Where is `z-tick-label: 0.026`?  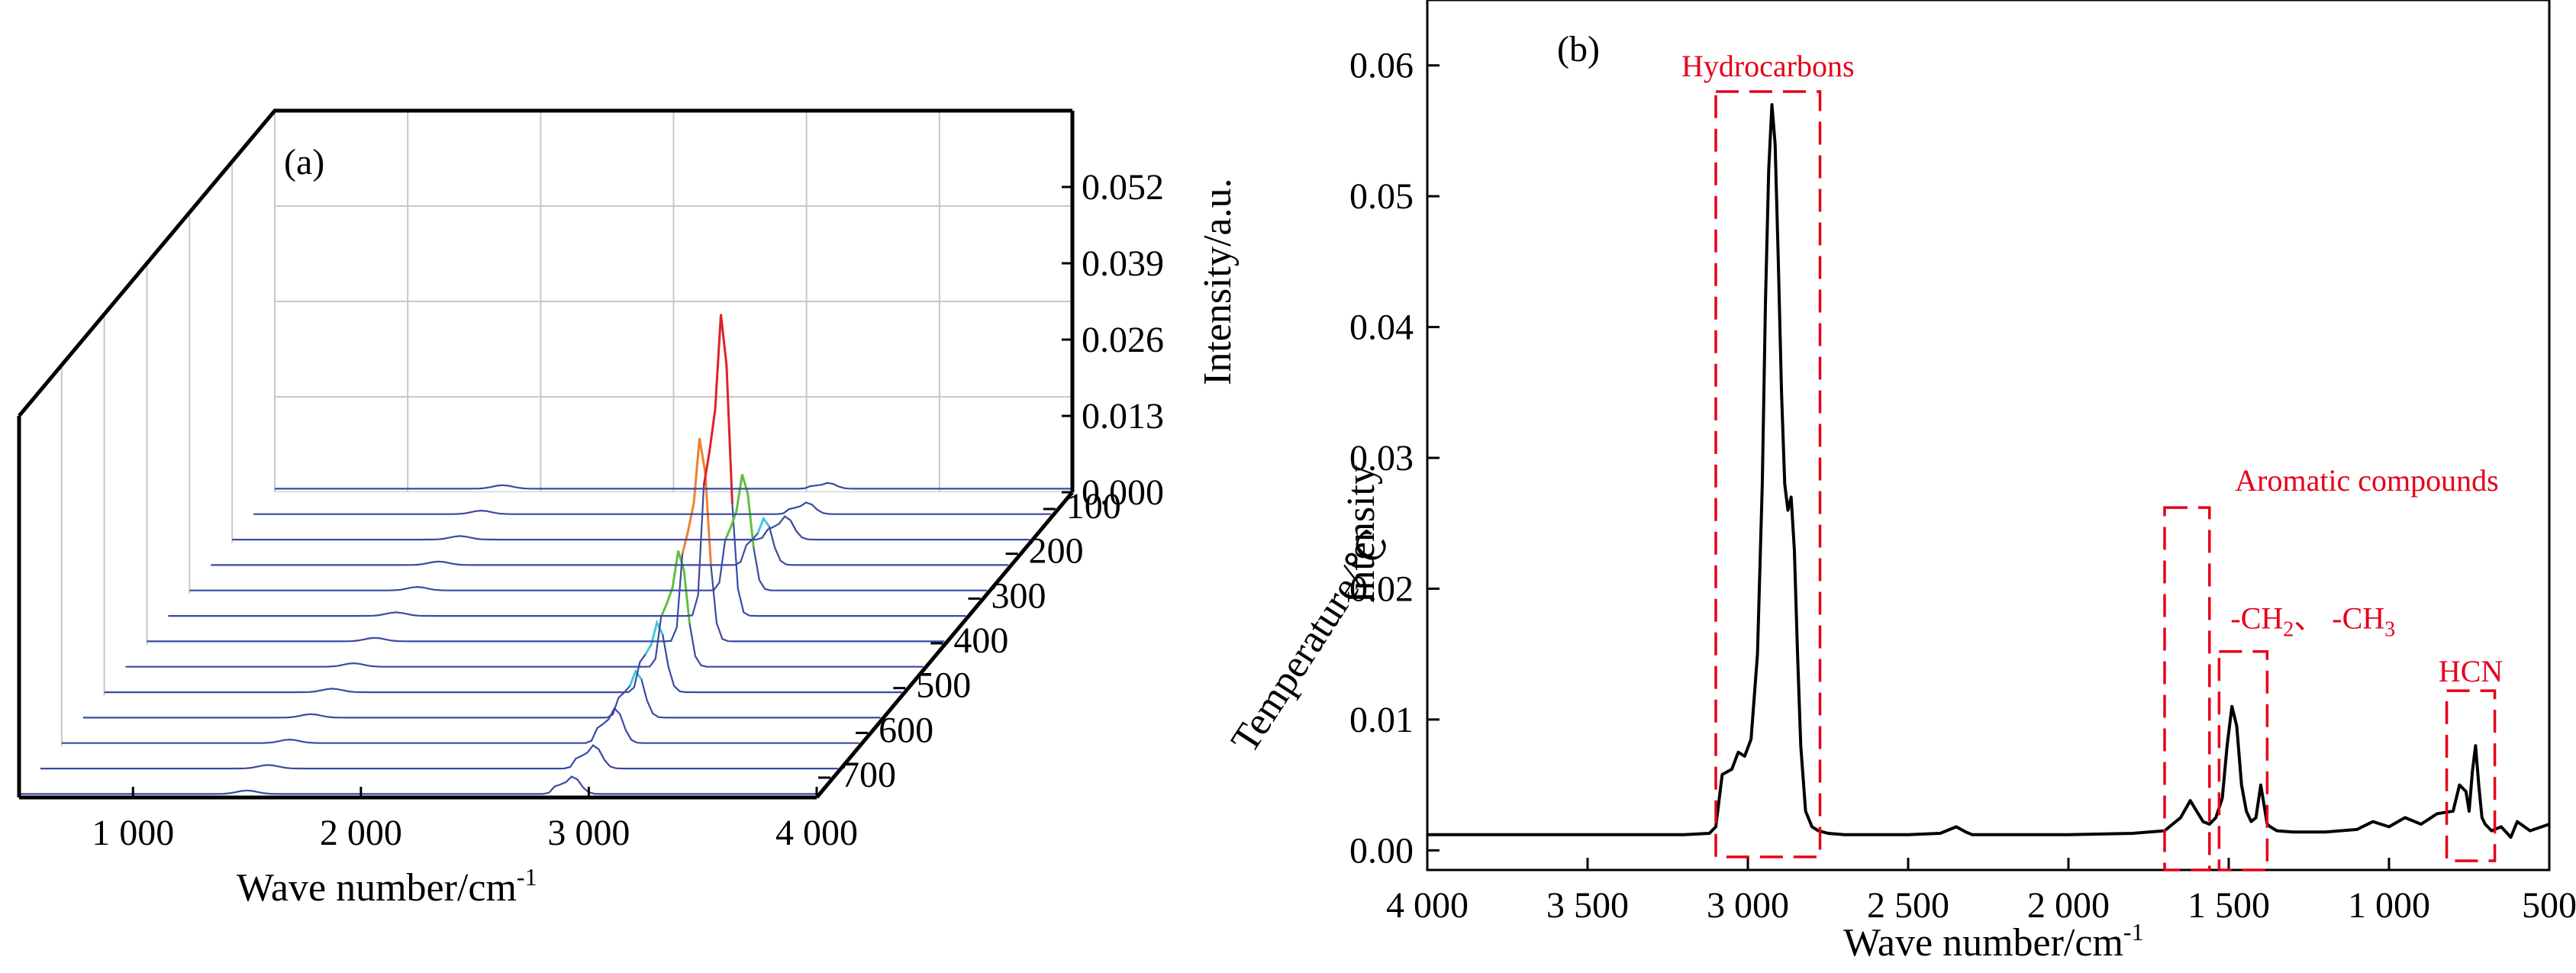
z-tick-label: 0.026 is located at coordinates (1123, 340).